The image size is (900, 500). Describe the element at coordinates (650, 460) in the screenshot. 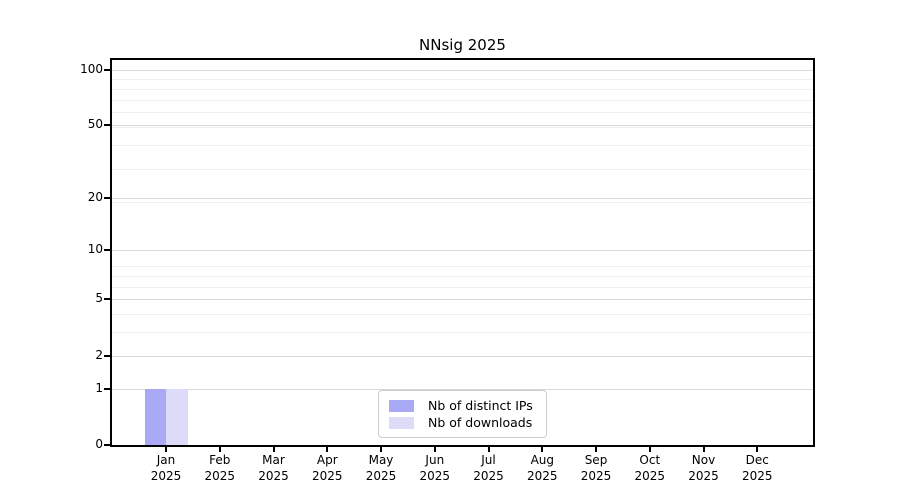

I see `x-tick-month: Oct` at that location.